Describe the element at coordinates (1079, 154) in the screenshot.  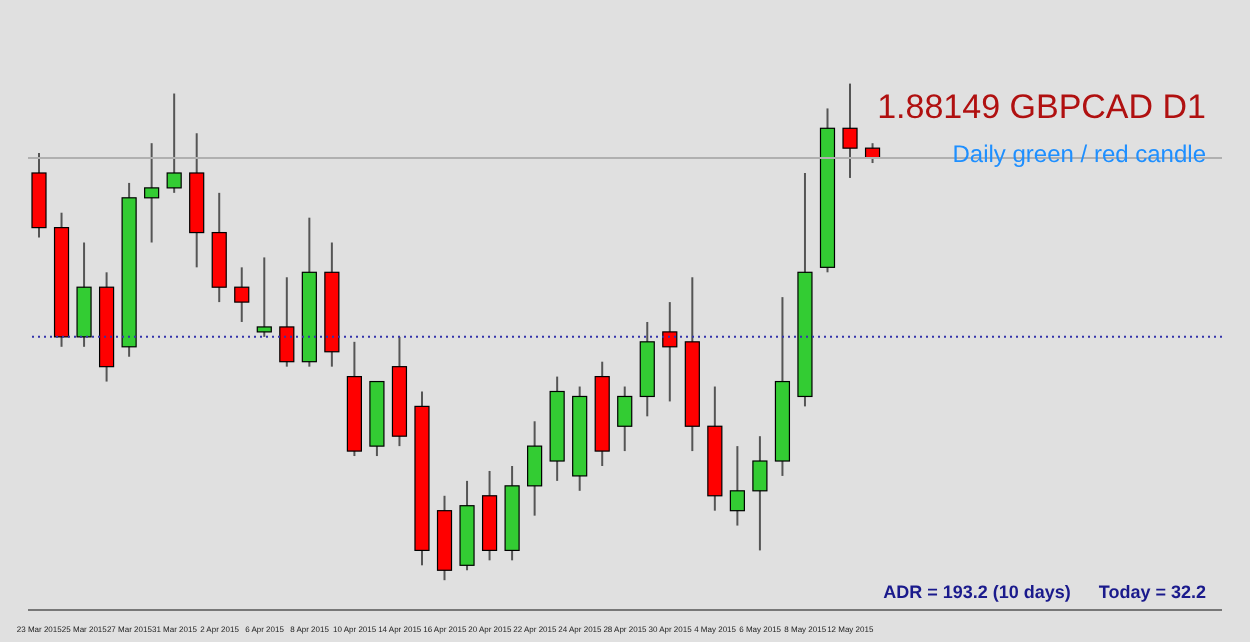
I see `text: Daily green / red candle` at that location.